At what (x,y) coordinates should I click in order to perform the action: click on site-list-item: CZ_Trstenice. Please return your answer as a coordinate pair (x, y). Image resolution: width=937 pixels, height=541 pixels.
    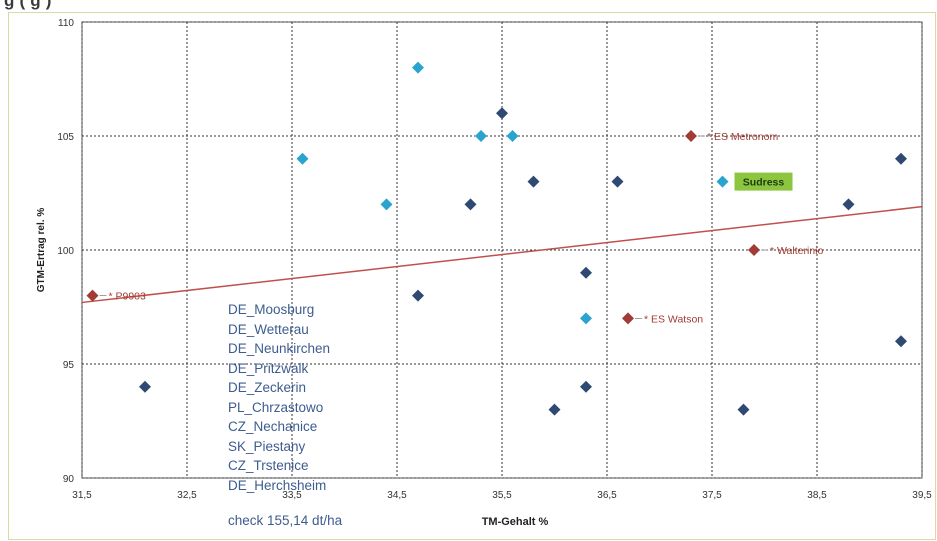
    Looking at the image, I should click on (268, 465).